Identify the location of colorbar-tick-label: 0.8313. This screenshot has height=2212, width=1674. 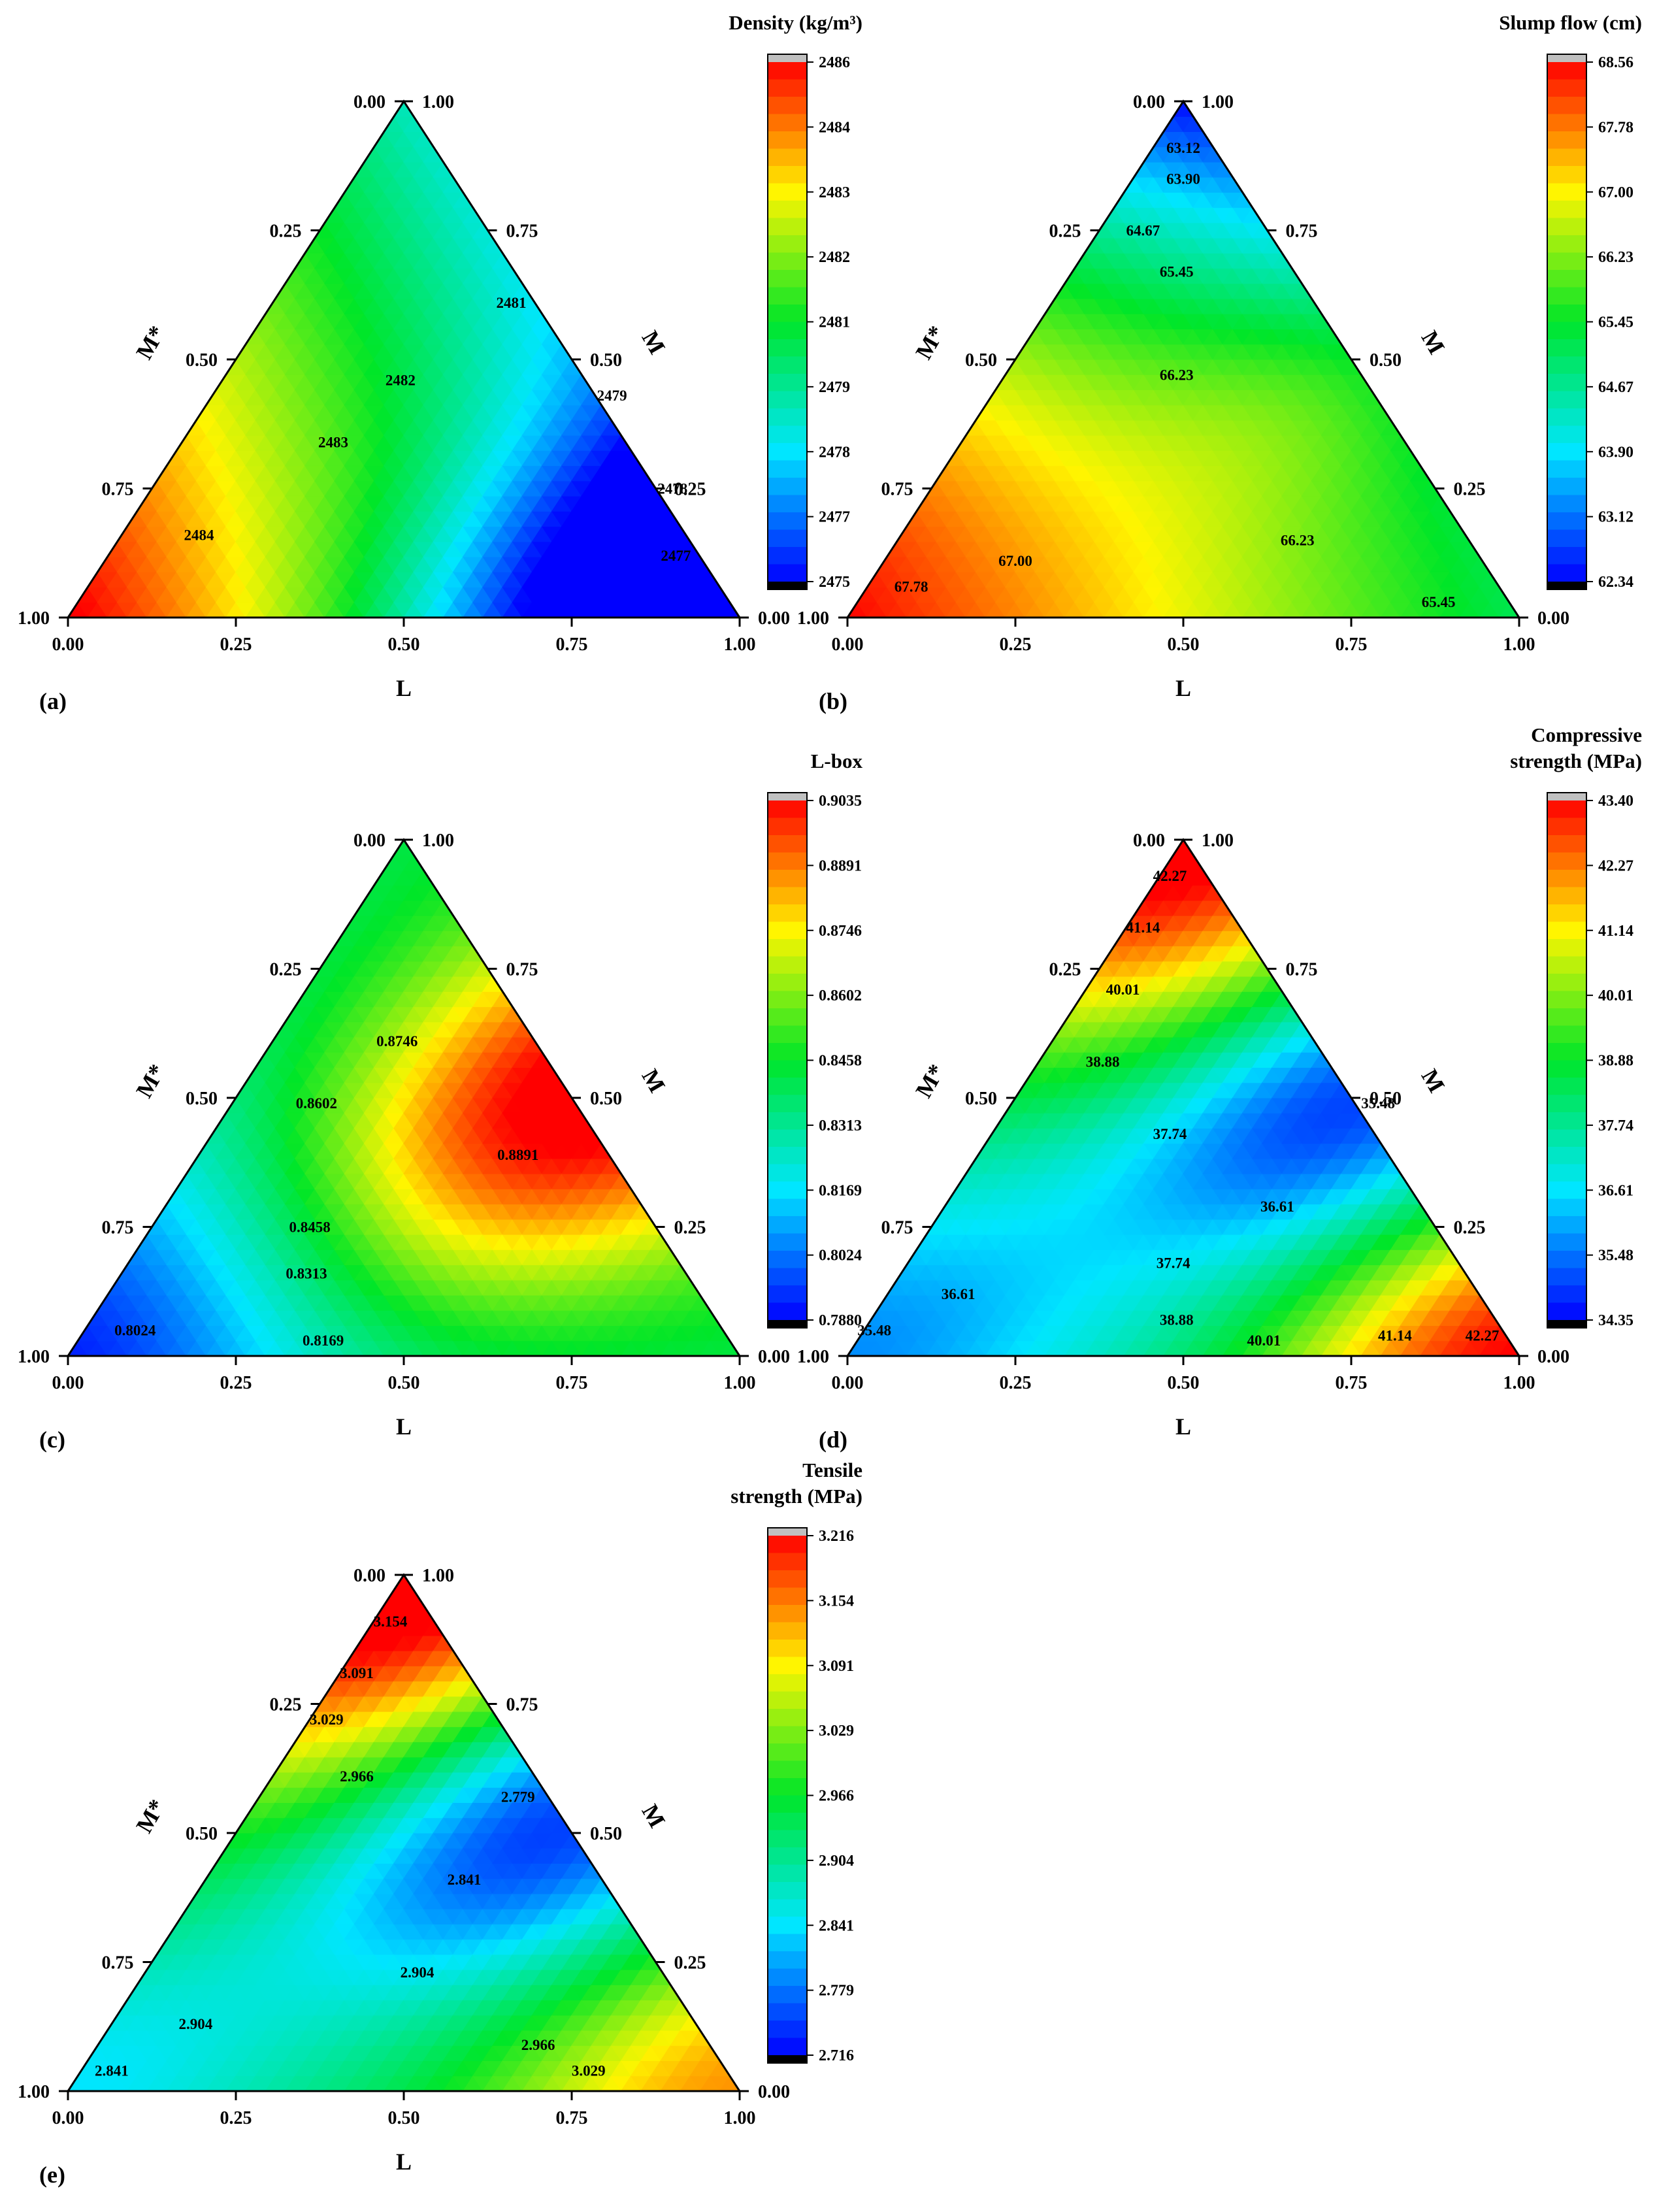
(840, 1125).